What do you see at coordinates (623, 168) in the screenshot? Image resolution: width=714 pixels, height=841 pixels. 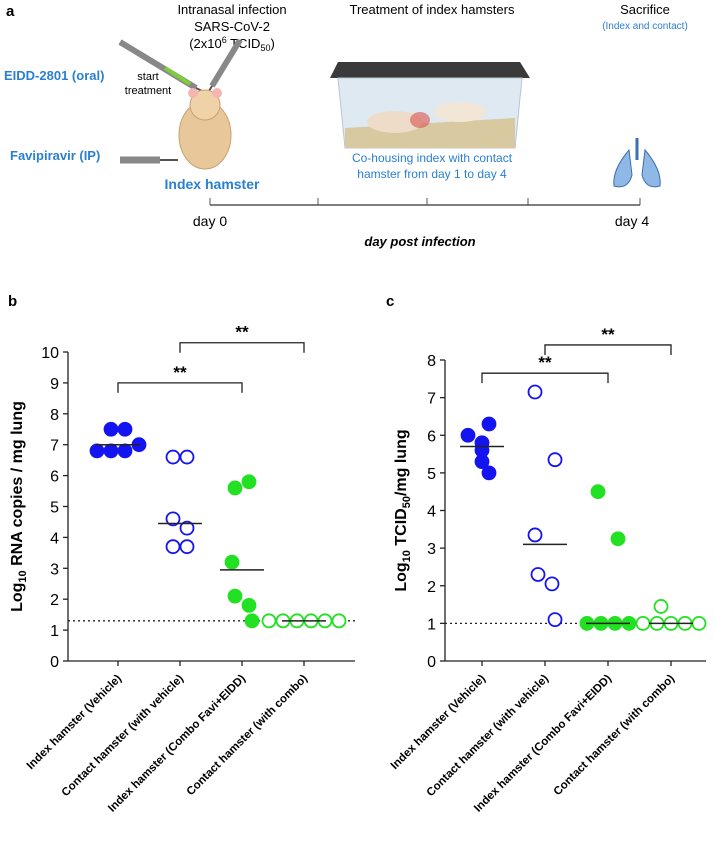 I see `lung-left` at bounding box center [623, 168].